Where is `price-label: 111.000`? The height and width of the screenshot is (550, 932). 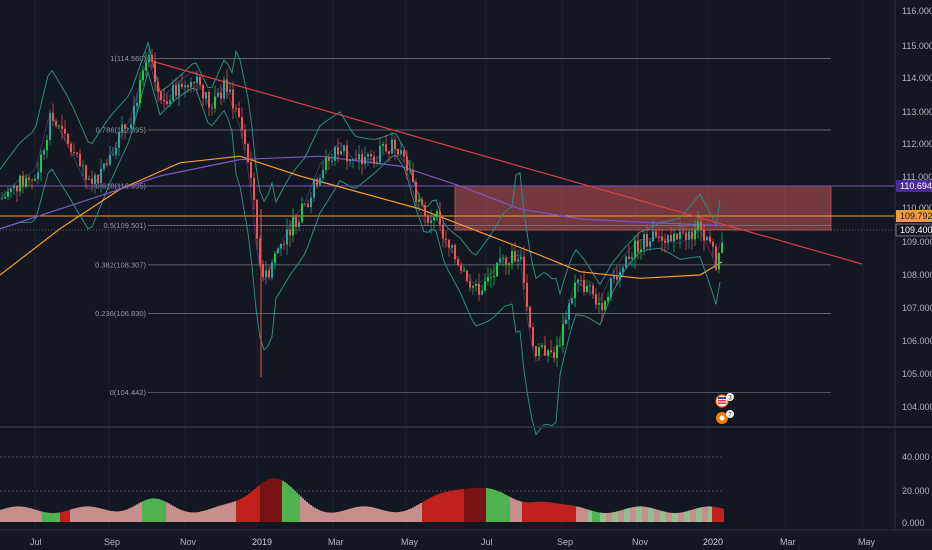 price-label: 111.000 is located at coordinates (917, 177).